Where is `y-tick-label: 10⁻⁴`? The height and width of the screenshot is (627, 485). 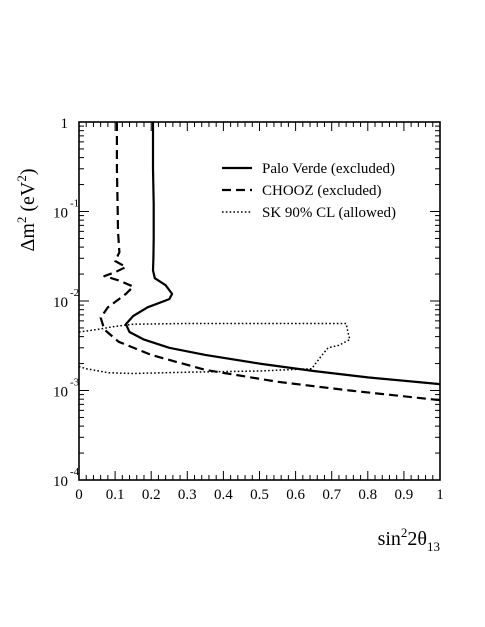 y-tick-label: 10⁻⁴ is located at coordinates (66, 478).